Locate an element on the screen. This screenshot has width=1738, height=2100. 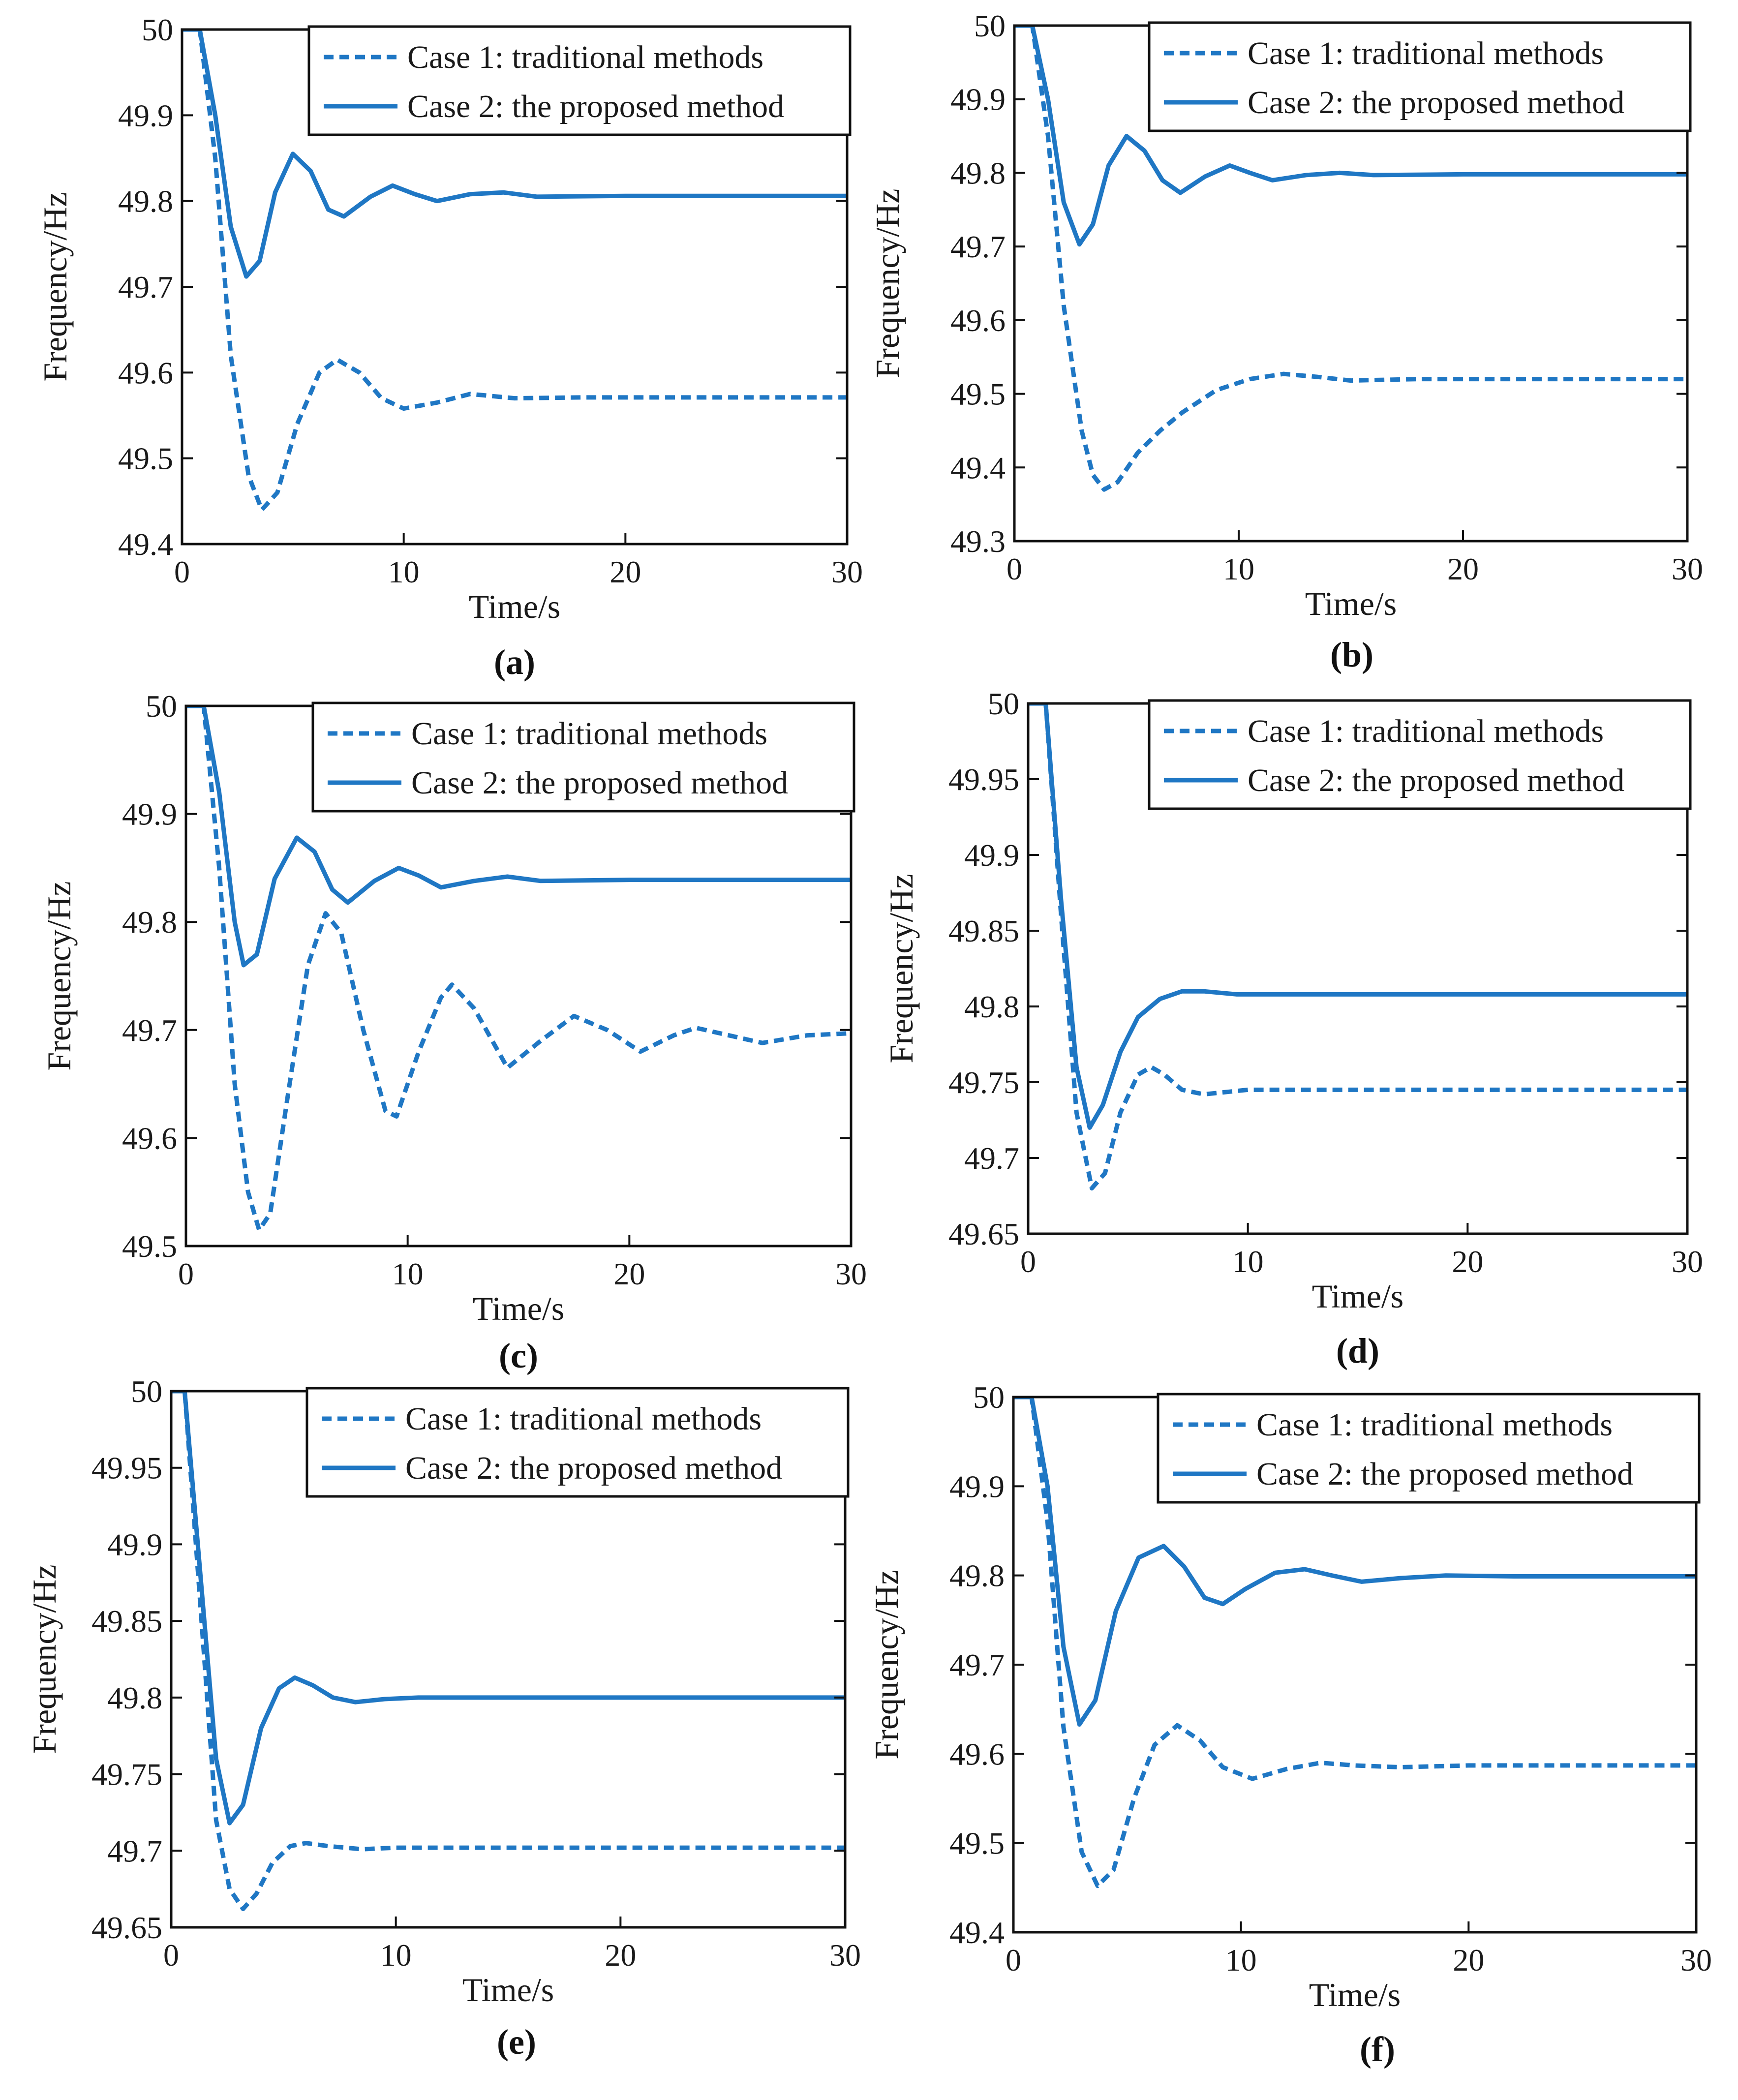
y-tick-label: 49.65 is located at coordinates (983, 1234).